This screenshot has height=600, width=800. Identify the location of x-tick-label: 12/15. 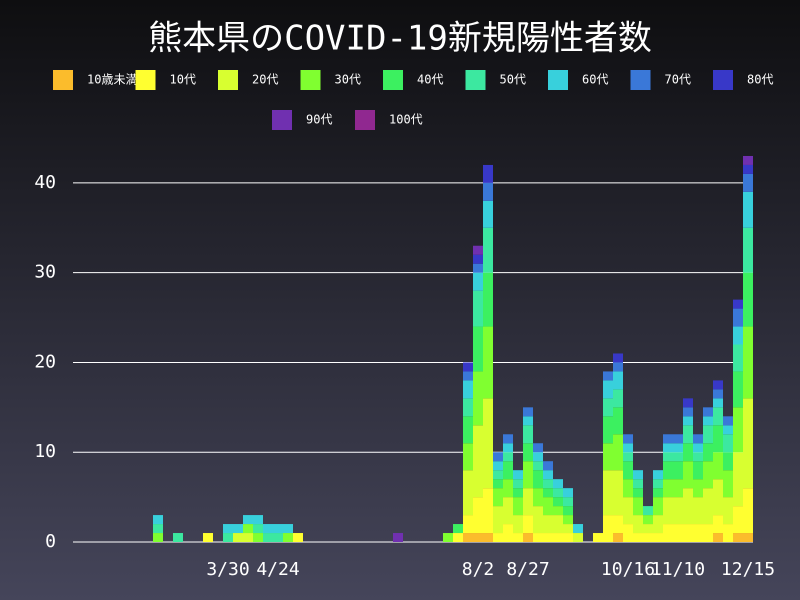
(748, 569).